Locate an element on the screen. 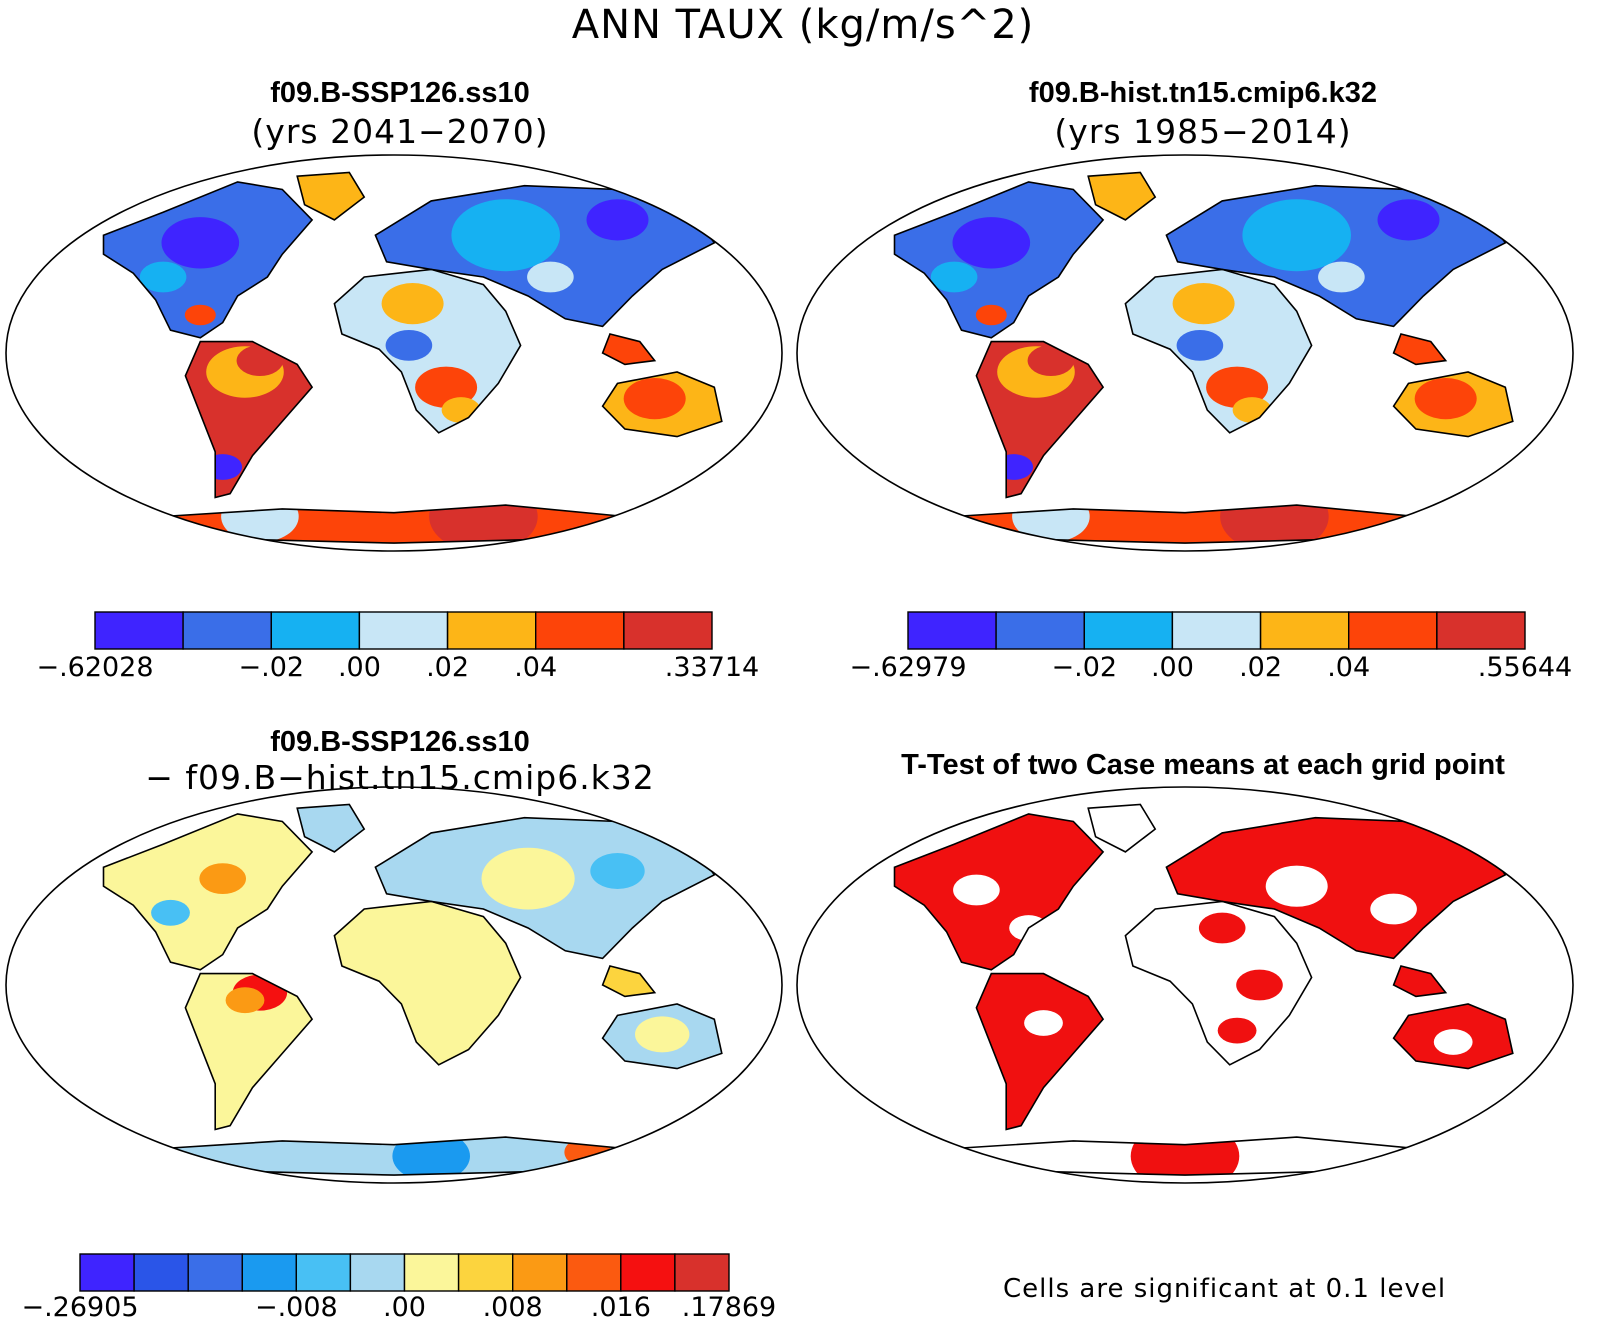 The width and height of the screenshot is (1606, 1323). colorbar-tick-label: .17869 is located at coordinates (729, 1307).